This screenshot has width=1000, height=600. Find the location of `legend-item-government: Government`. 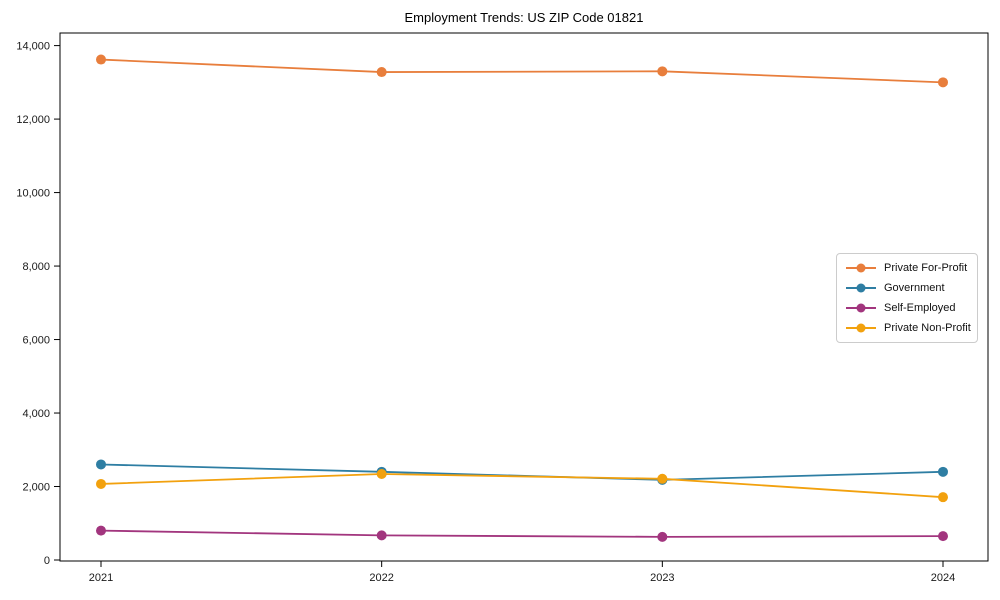

legend-item-government: Government is located at coordinates (907, 288).